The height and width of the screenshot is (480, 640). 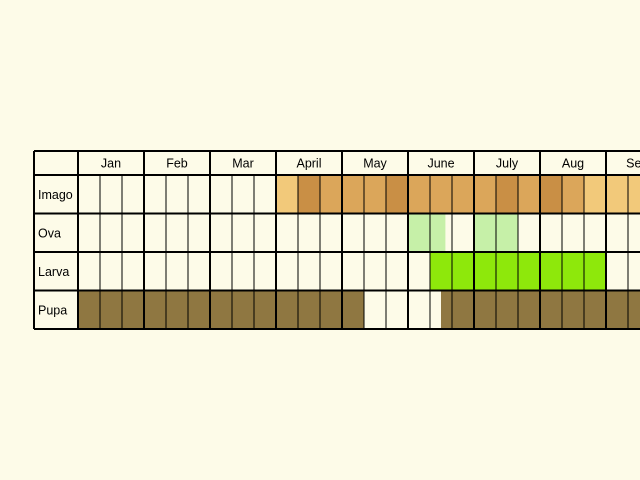 What do you see at coordinates (308, 164) in the screenshot?
I see `month-label: April` at bounding box center [308, 164].